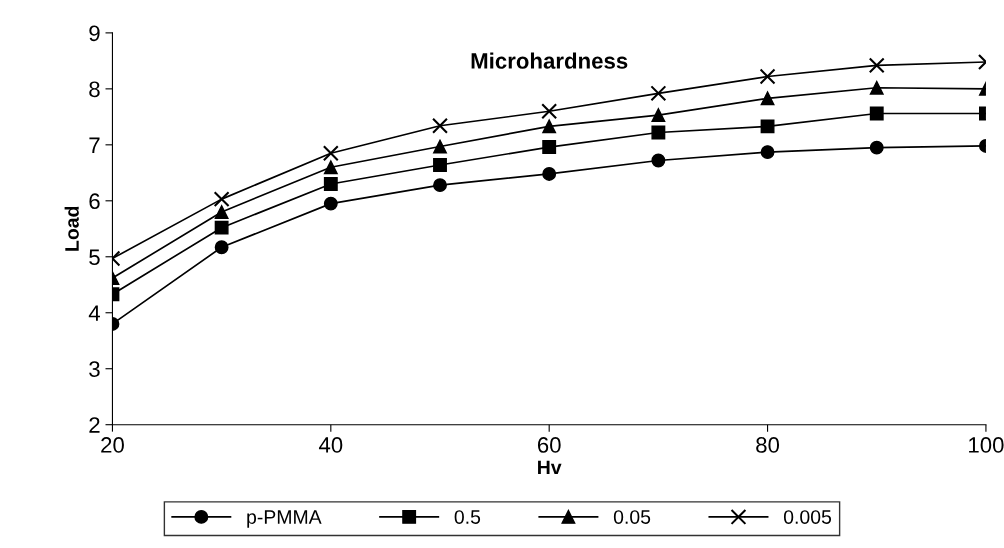 The width and height of the screenshot is (1004, 548). What do you see at coordinates (94, 33) in the screenshot?
I see `y-tick-label: 9` at bounding box center [94, 33].